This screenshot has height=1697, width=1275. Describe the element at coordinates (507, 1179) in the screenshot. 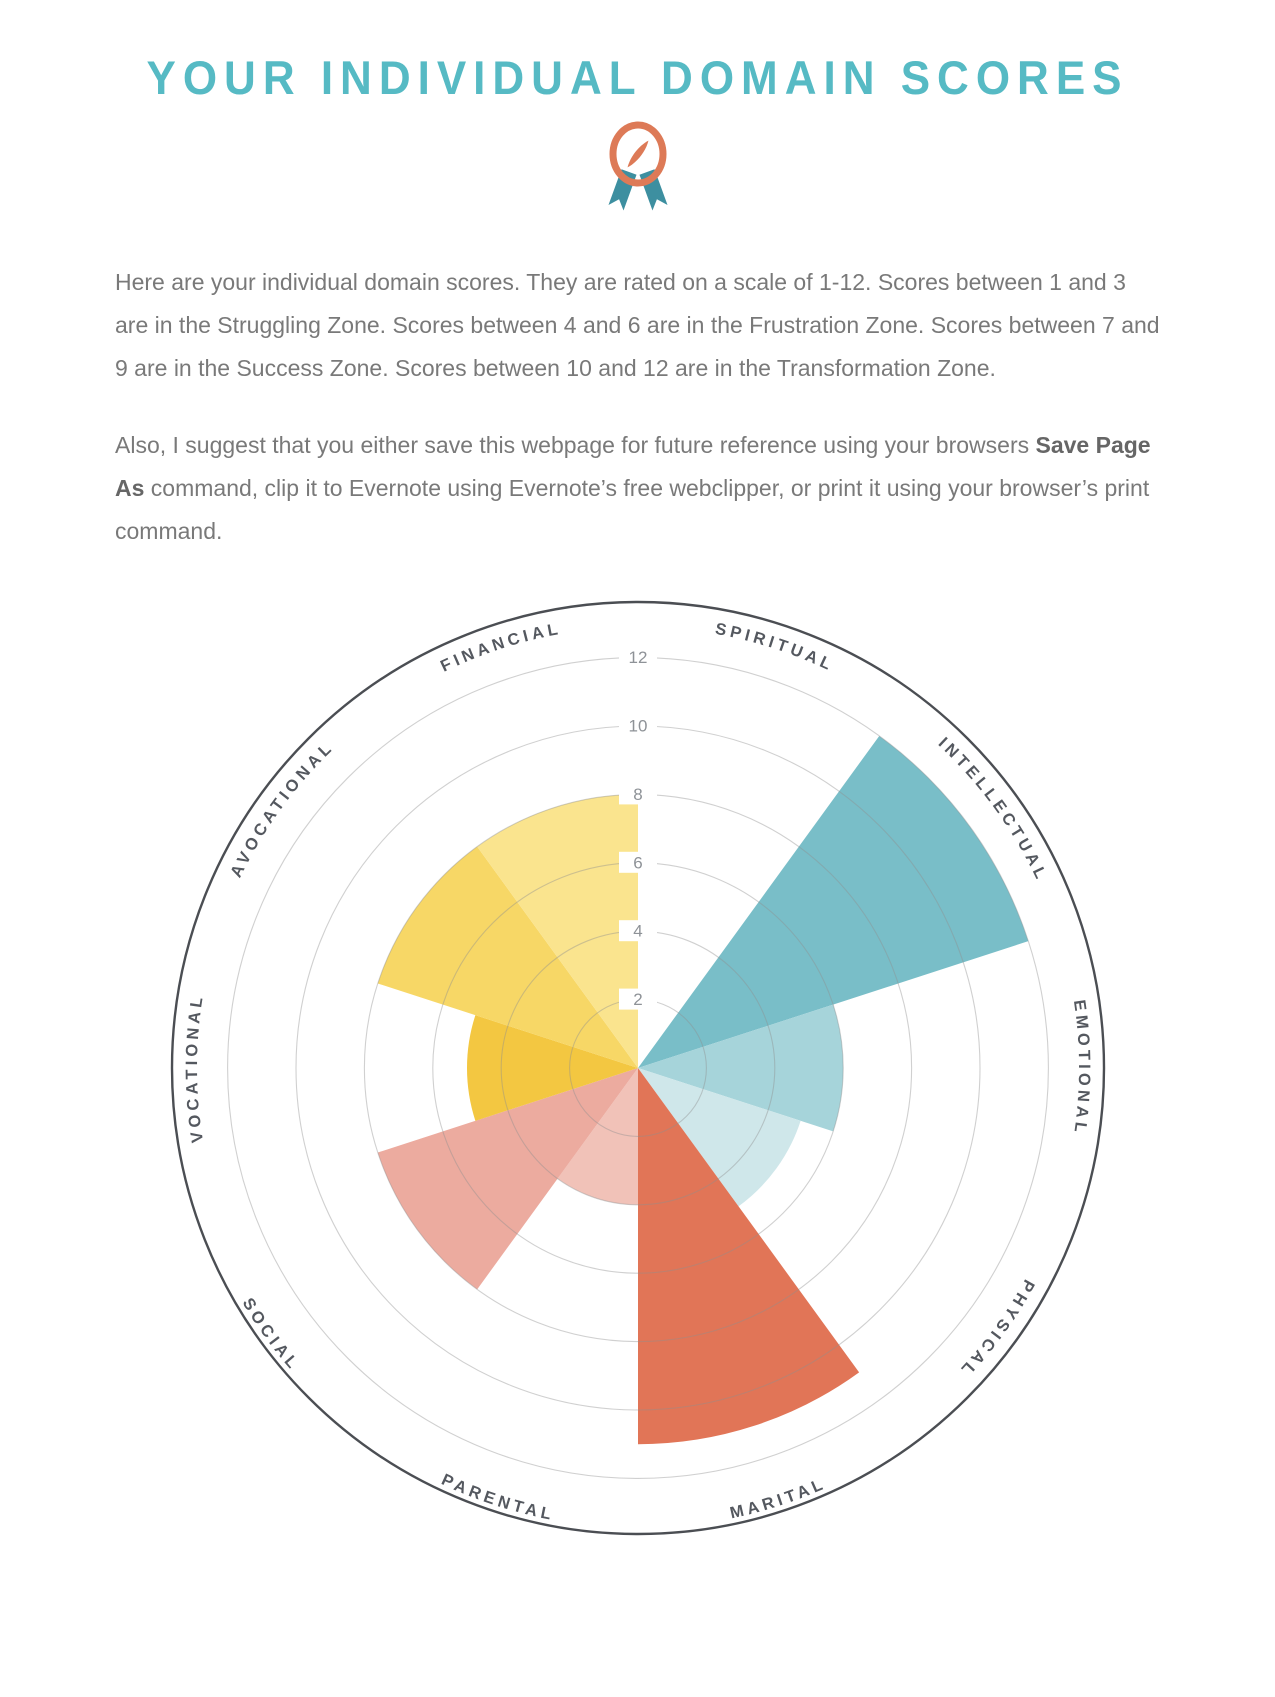

I see `wedge-social` at that location.